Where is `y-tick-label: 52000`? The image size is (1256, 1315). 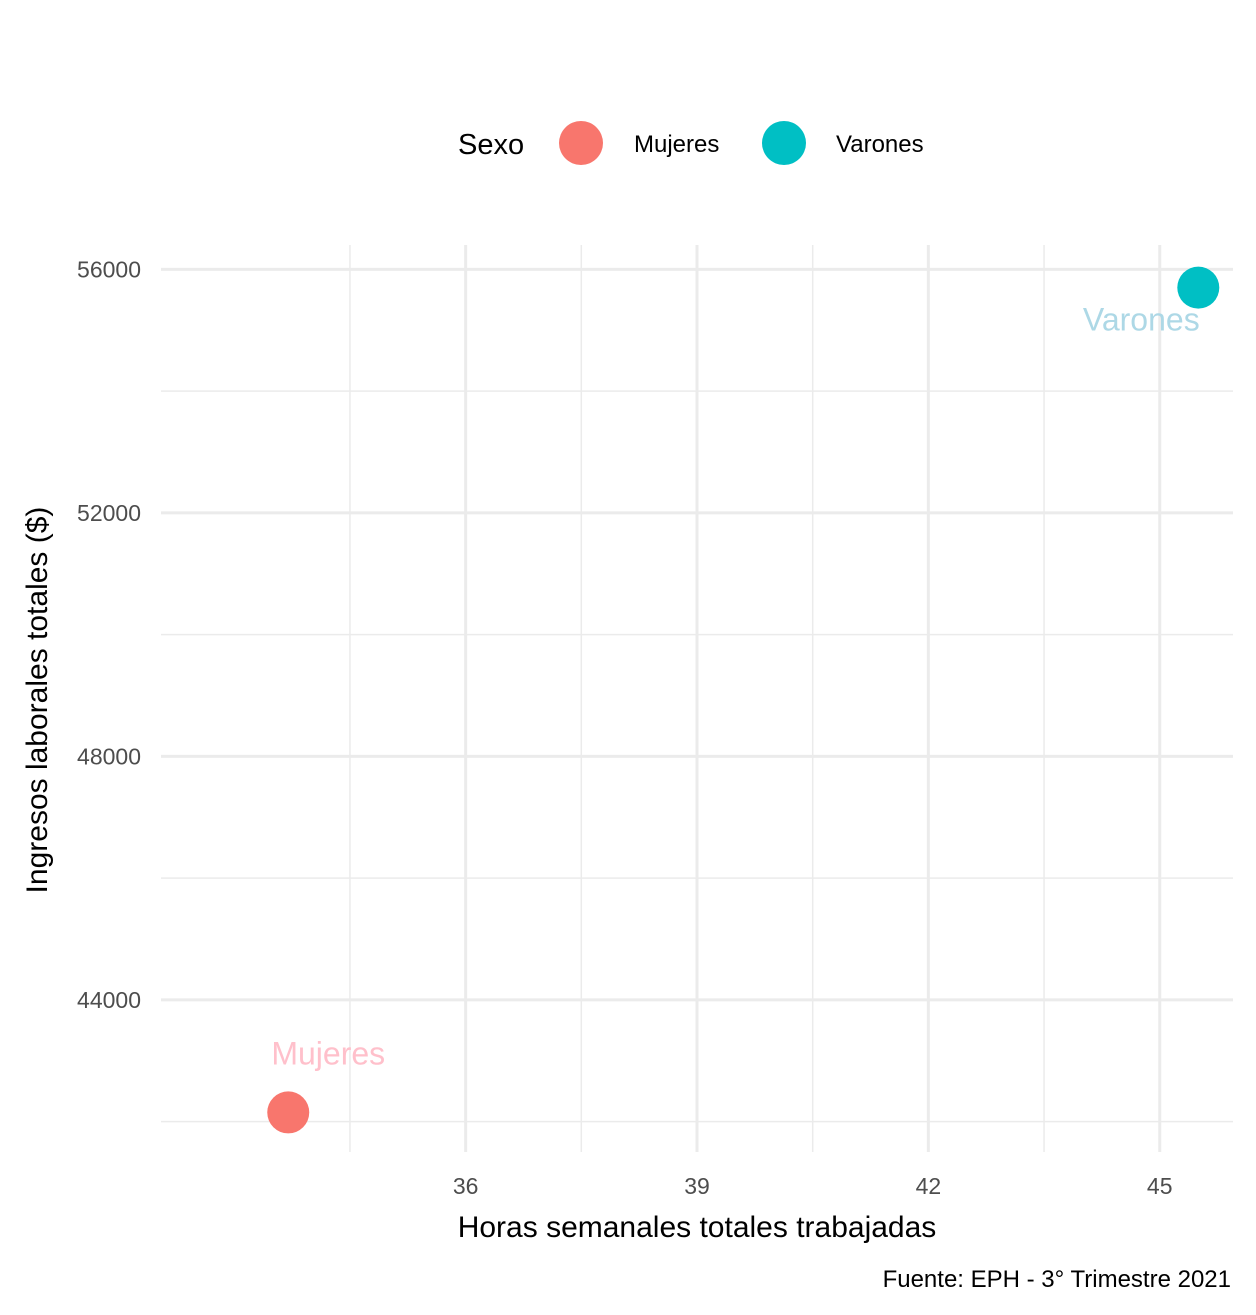
y-tick-label: 52000 is located at coordinates (109, 513).